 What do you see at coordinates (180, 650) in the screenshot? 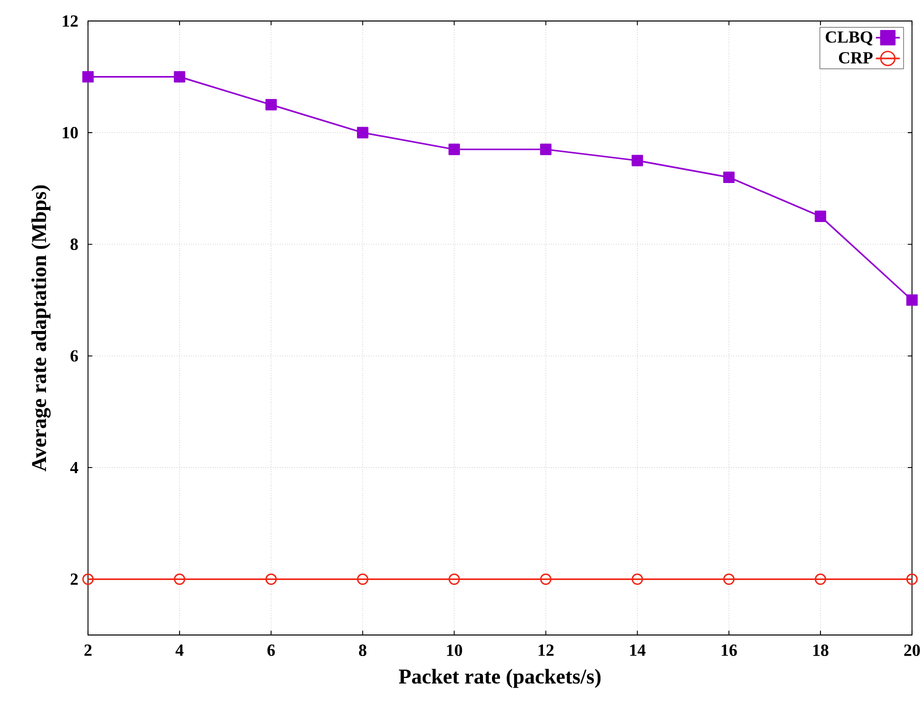
I see `x-tick-label: 4` at bounding box center [180, 650].